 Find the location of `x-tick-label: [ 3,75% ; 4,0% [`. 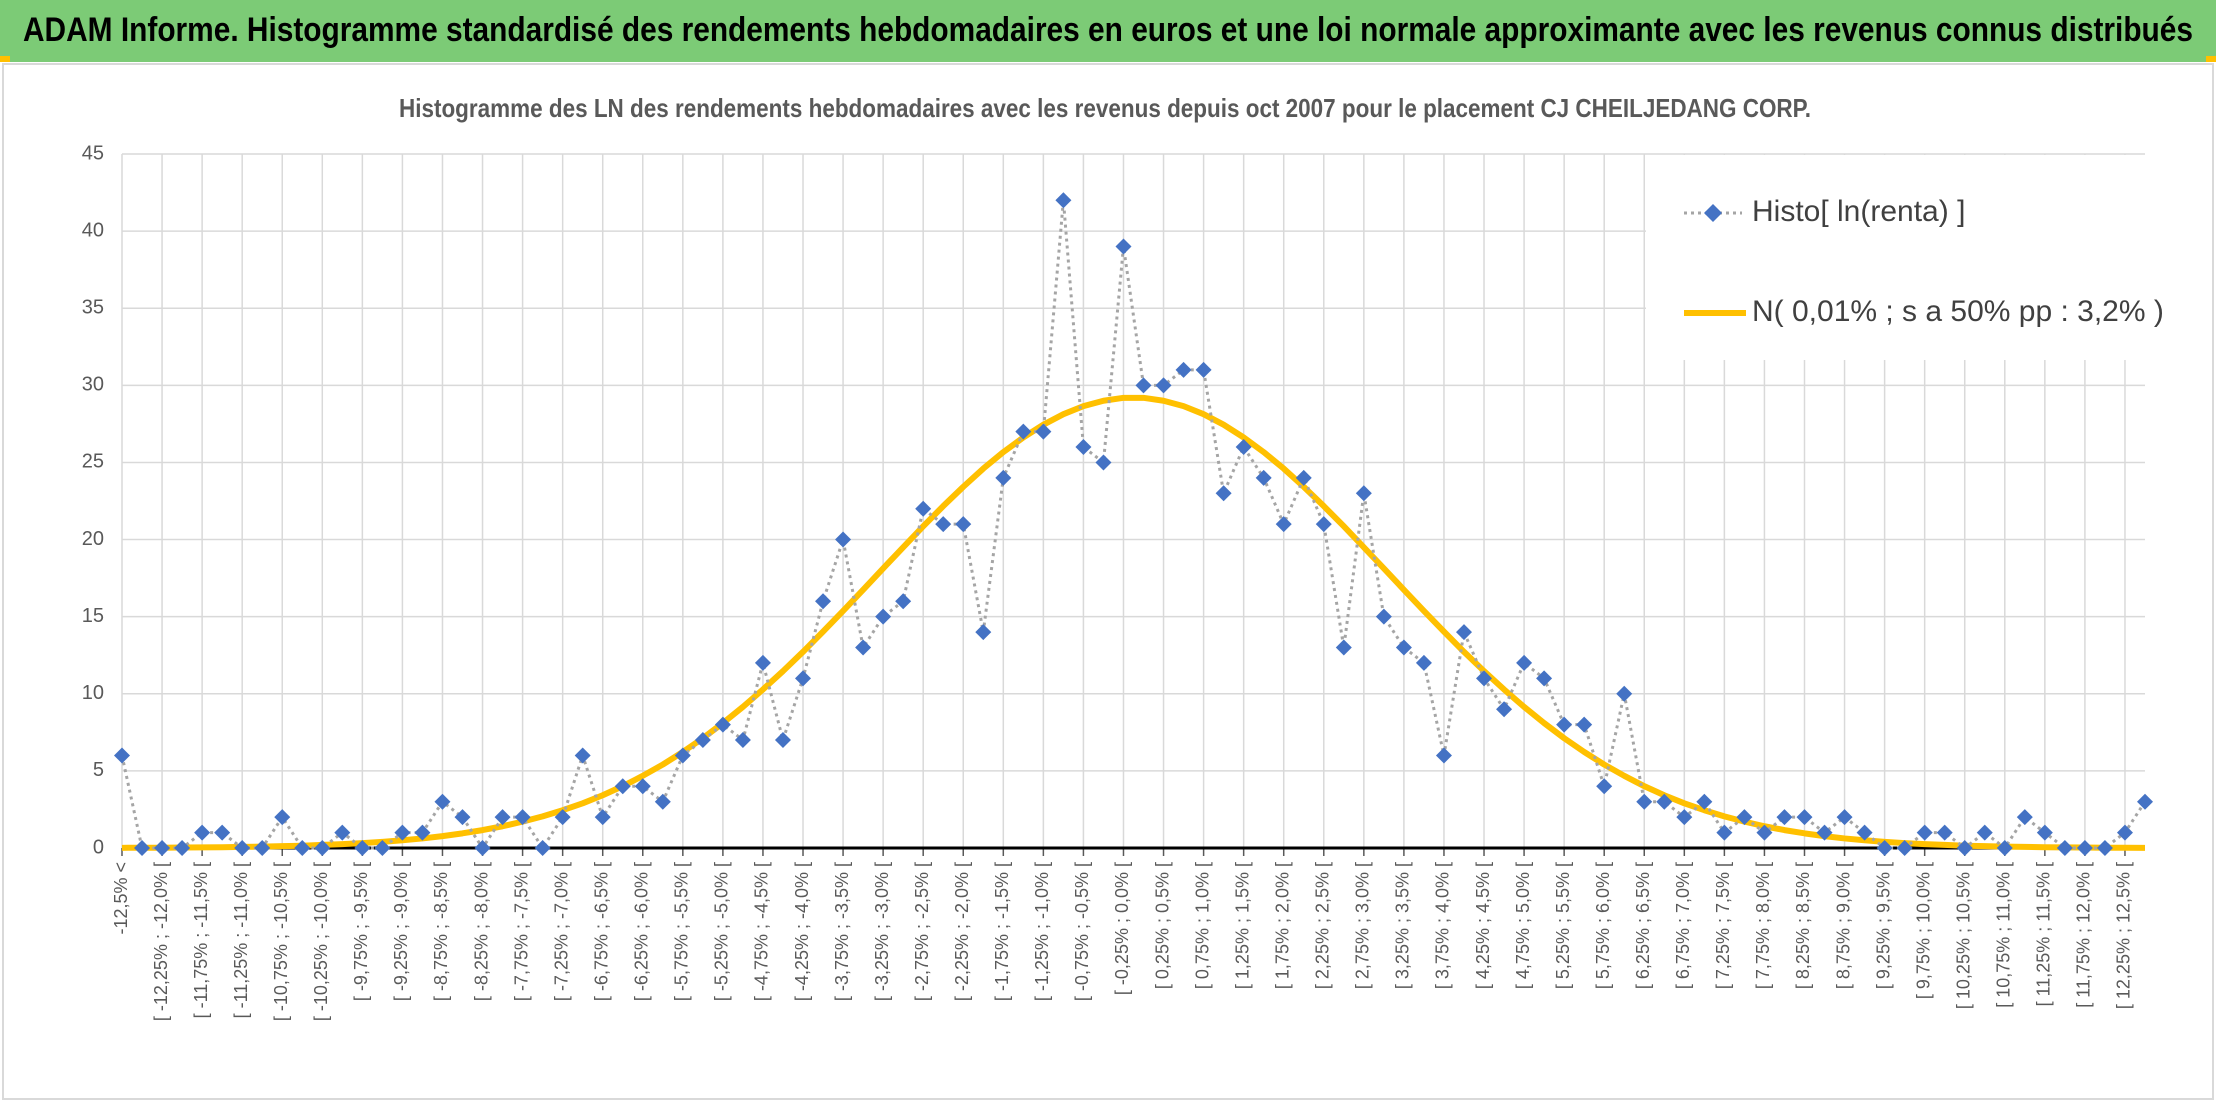

x-tick-label: [ 3,75% ; 4,0% [ is located at coordinates (1443, 925).